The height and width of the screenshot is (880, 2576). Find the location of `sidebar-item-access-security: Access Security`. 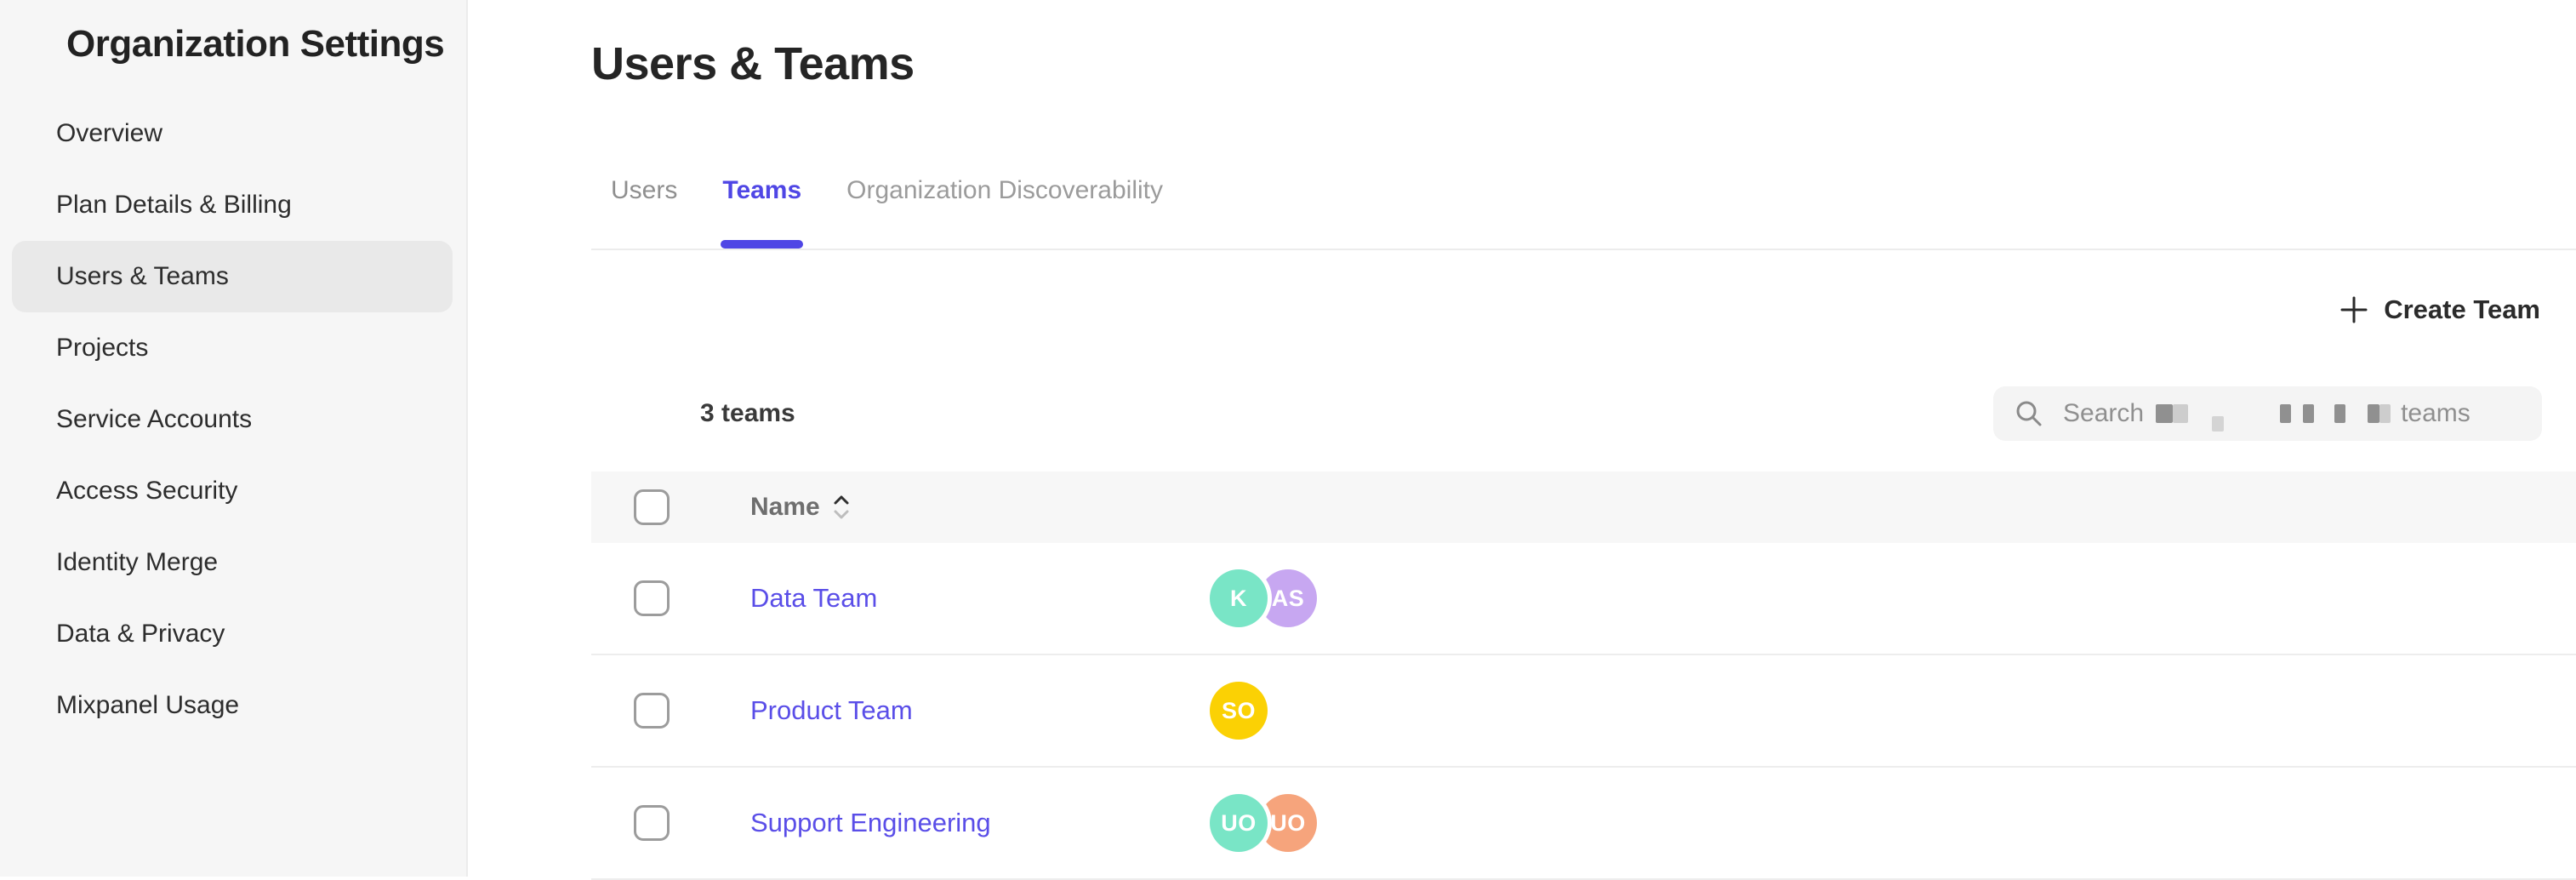

sidebar-item-access-security: Access Security is located at coordinates (147, 490).